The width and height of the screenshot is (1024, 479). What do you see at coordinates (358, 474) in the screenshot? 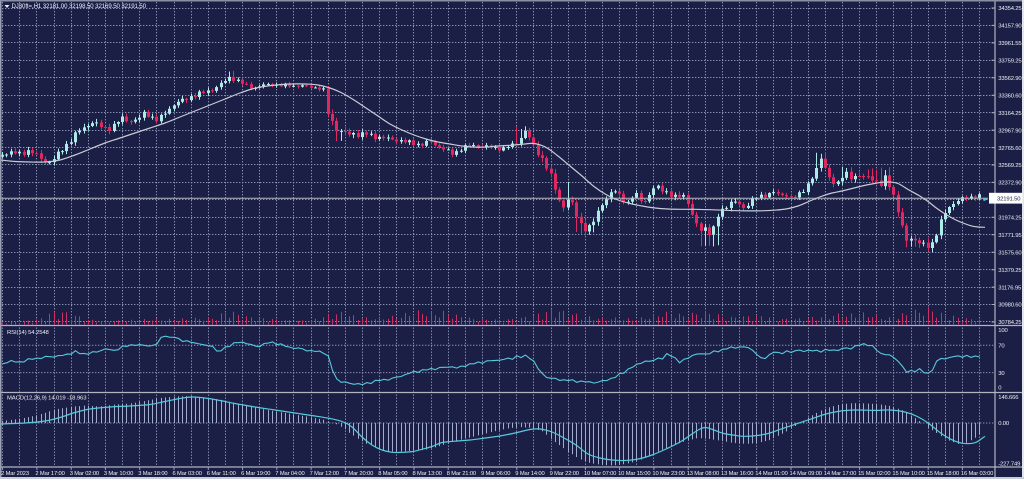
I see `svg-text: 7 Mar 20:00` at bounding box center [358, 474].